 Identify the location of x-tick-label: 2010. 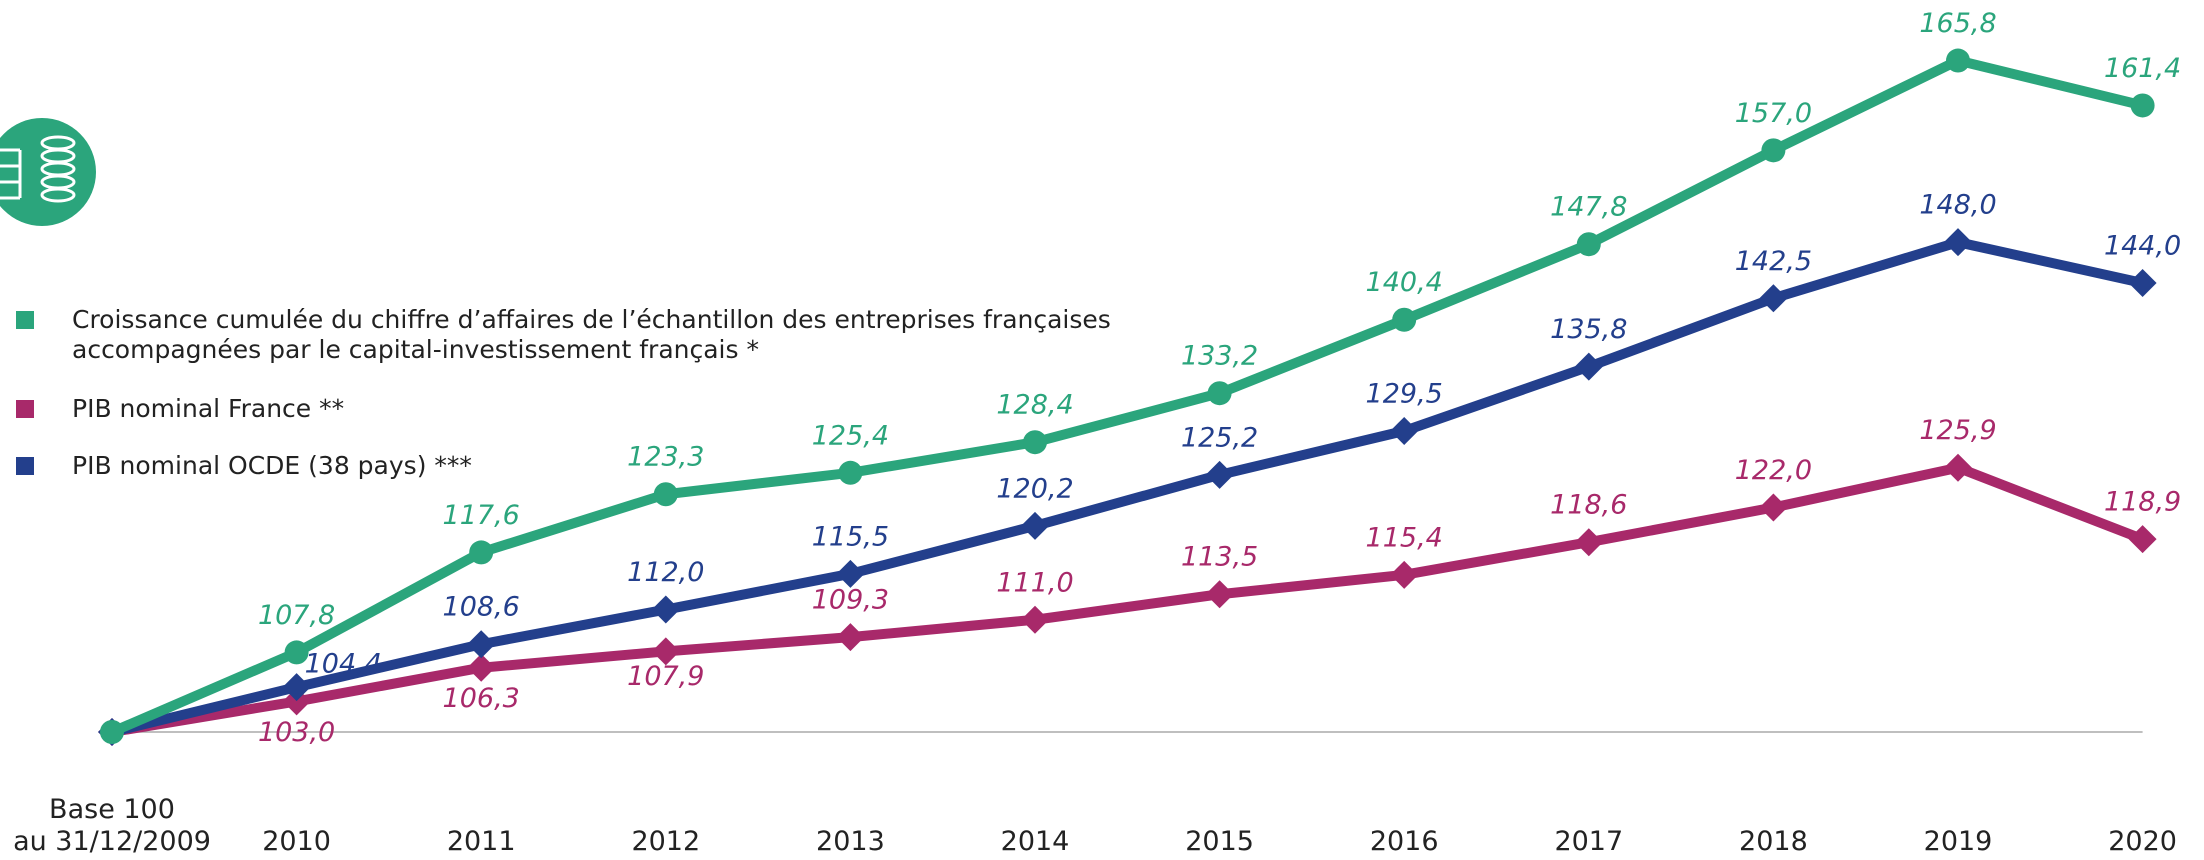
(296, 841).